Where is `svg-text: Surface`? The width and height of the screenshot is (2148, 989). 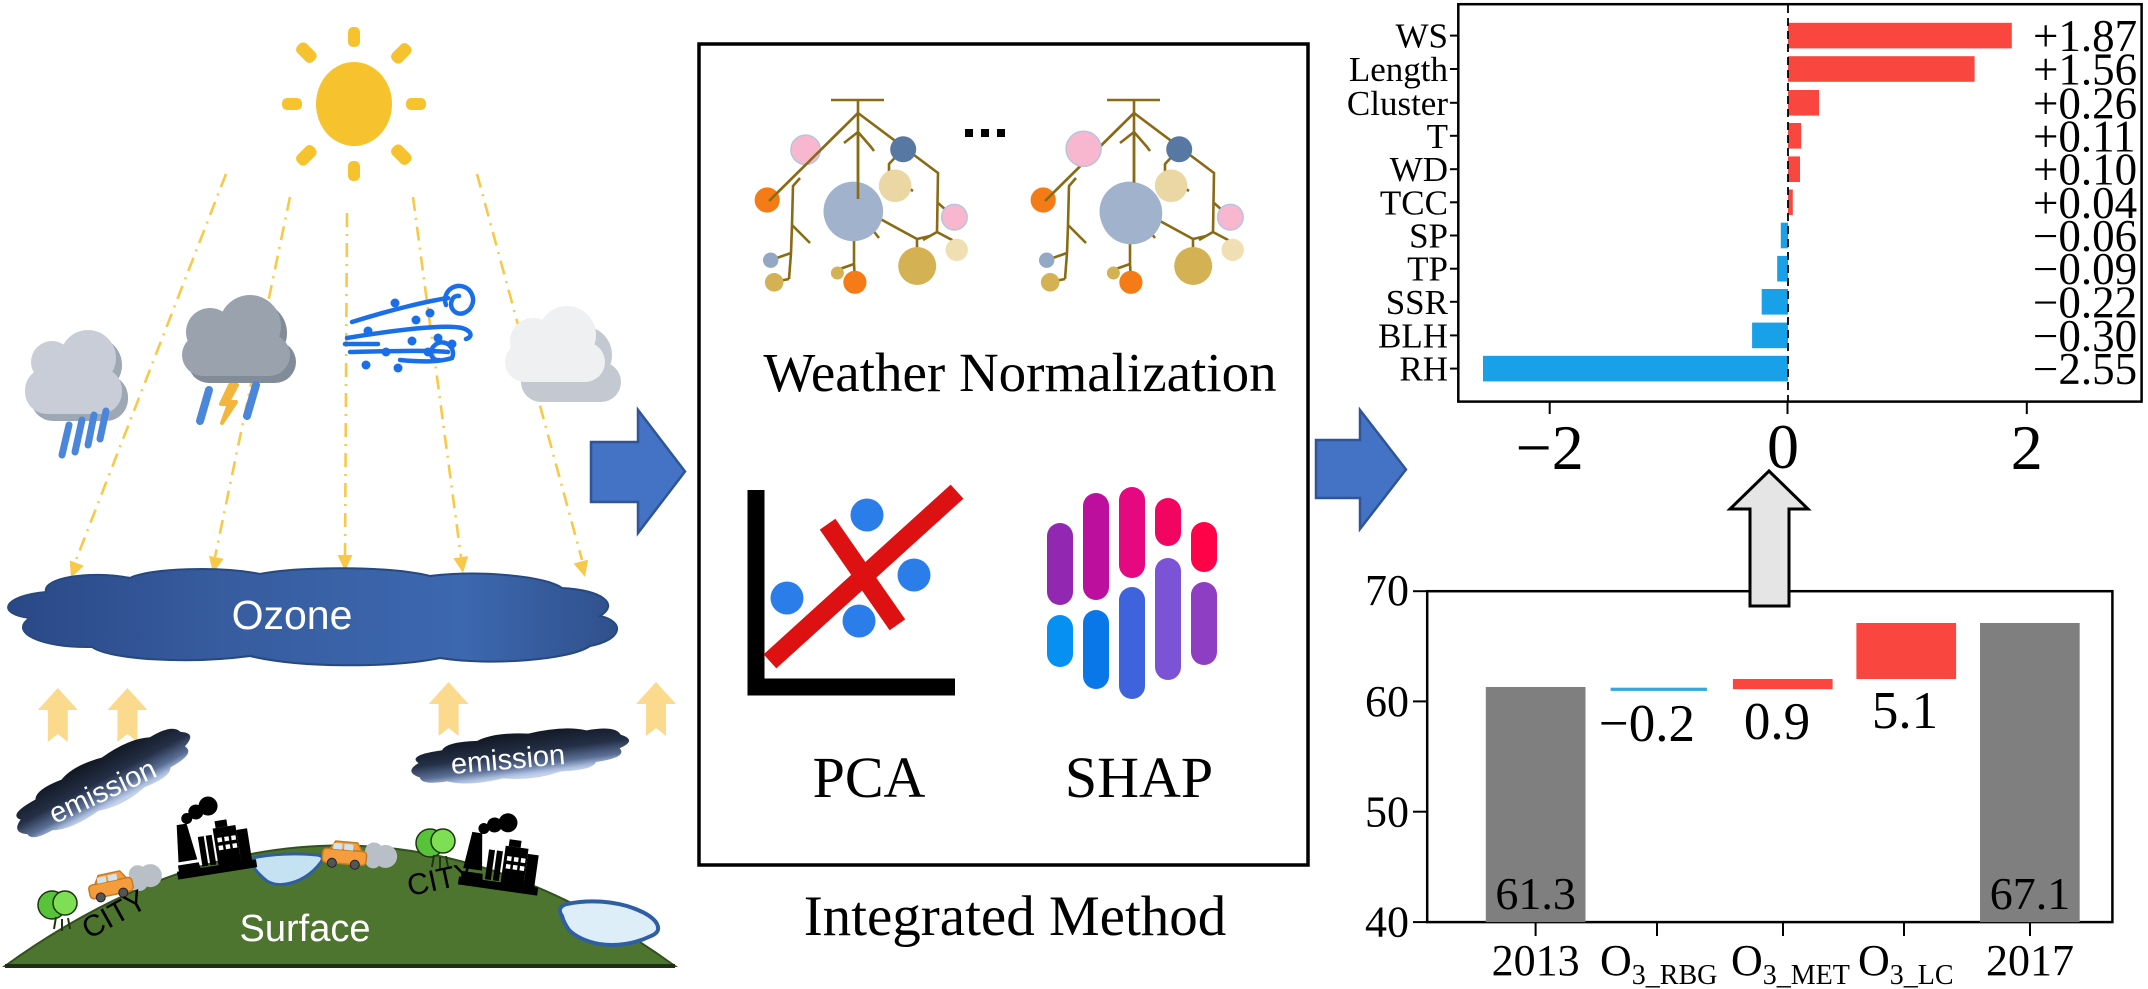
svg-text: Surface is located at coordinates (305, 929).